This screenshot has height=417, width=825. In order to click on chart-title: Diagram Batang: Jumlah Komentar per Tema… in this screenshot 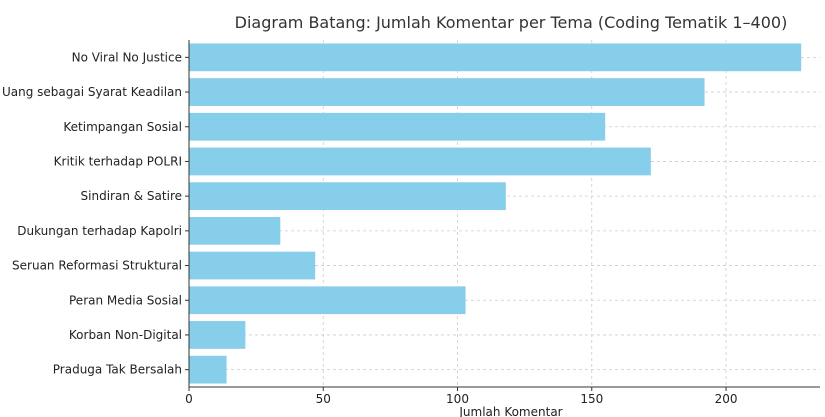, I will do `click(511, 22)`.